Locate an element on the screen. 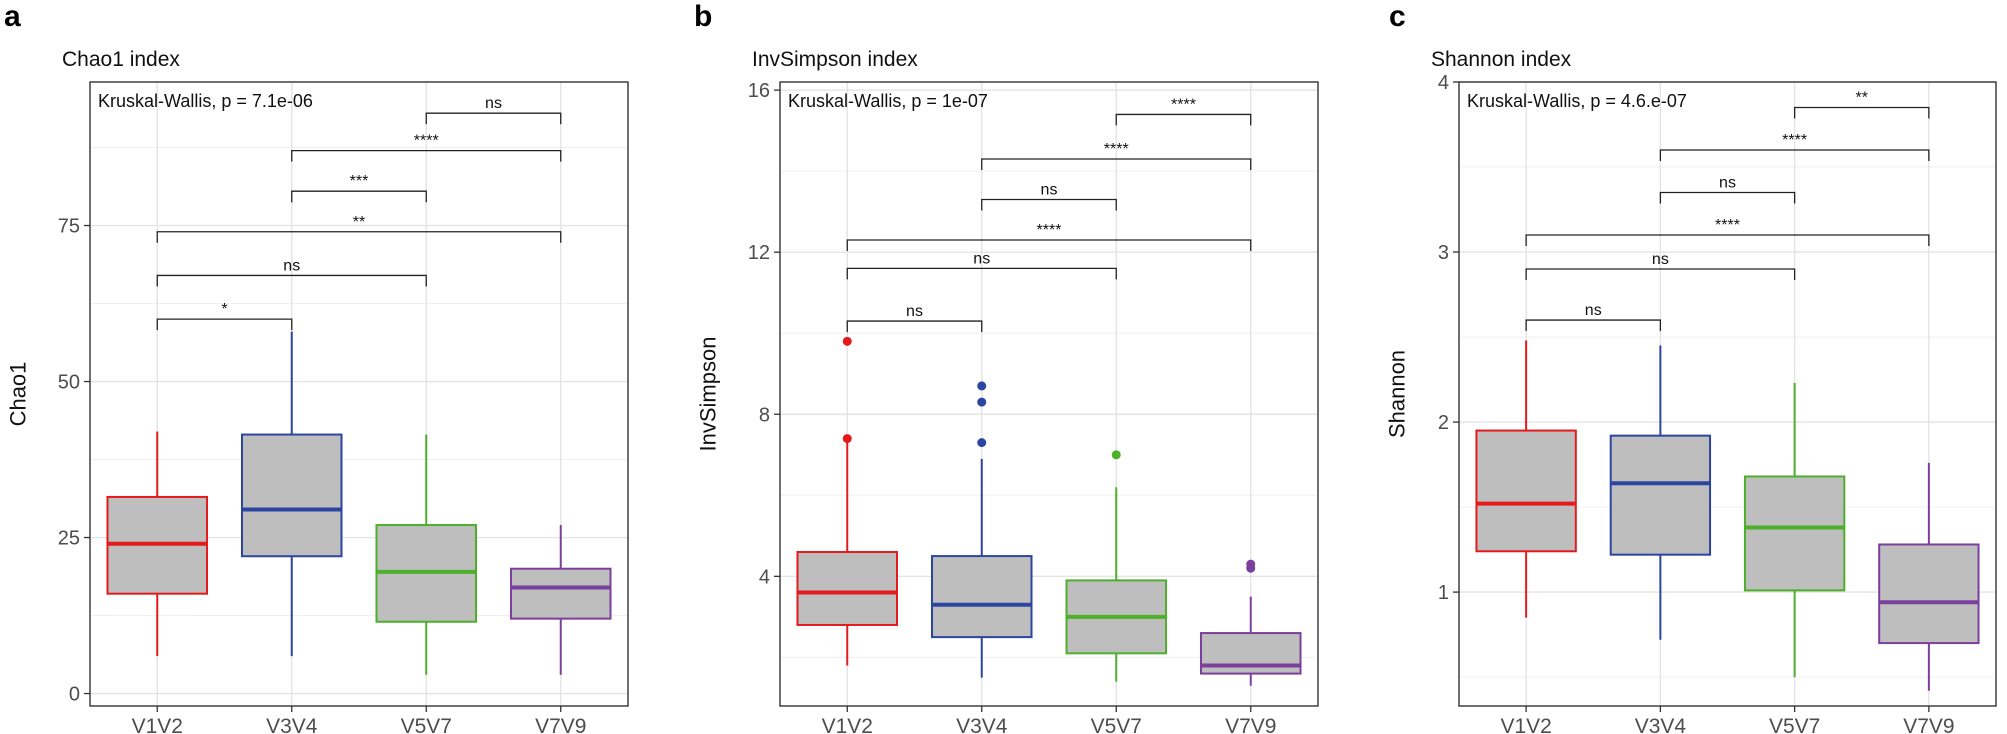 This screenshot has height=734, width=2007. kruskal-wallis-label: Kruskal-Wallis, p = 7.1e-06 is located at coordinates (205, 101).